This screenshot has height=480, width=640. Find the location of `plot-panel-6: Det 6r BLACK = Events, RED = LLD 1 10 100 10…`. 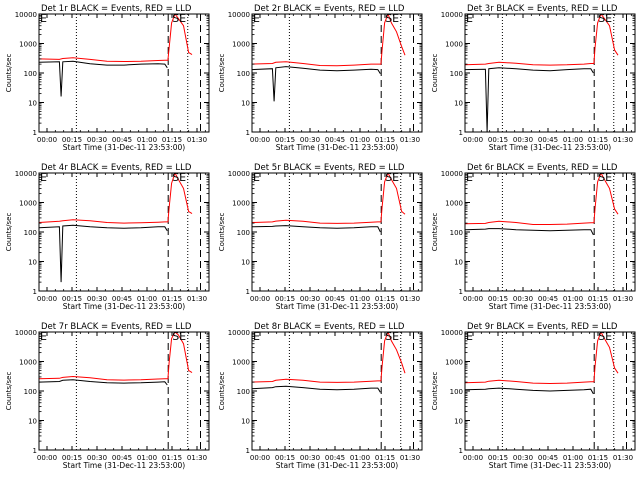

plot-panel-6: Det 6r BLACK = Events, RED = LLD 1 10 100 10… is located at coordinates (533, 237).